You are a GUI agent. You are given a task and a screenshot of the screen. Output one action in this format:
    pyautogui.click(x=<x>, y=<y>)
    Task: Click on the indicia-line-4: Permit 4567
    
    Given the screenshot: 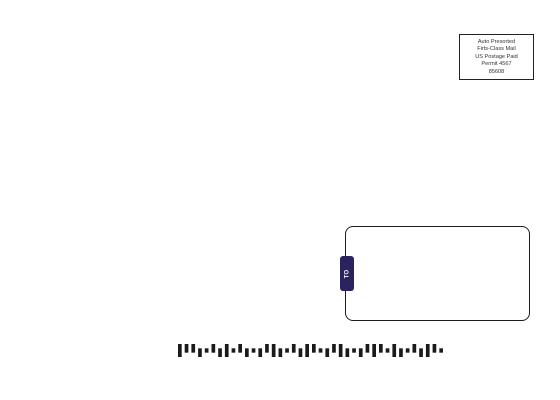 What is the action you would take?
    pyautogui.click(x=496, y=64)
    